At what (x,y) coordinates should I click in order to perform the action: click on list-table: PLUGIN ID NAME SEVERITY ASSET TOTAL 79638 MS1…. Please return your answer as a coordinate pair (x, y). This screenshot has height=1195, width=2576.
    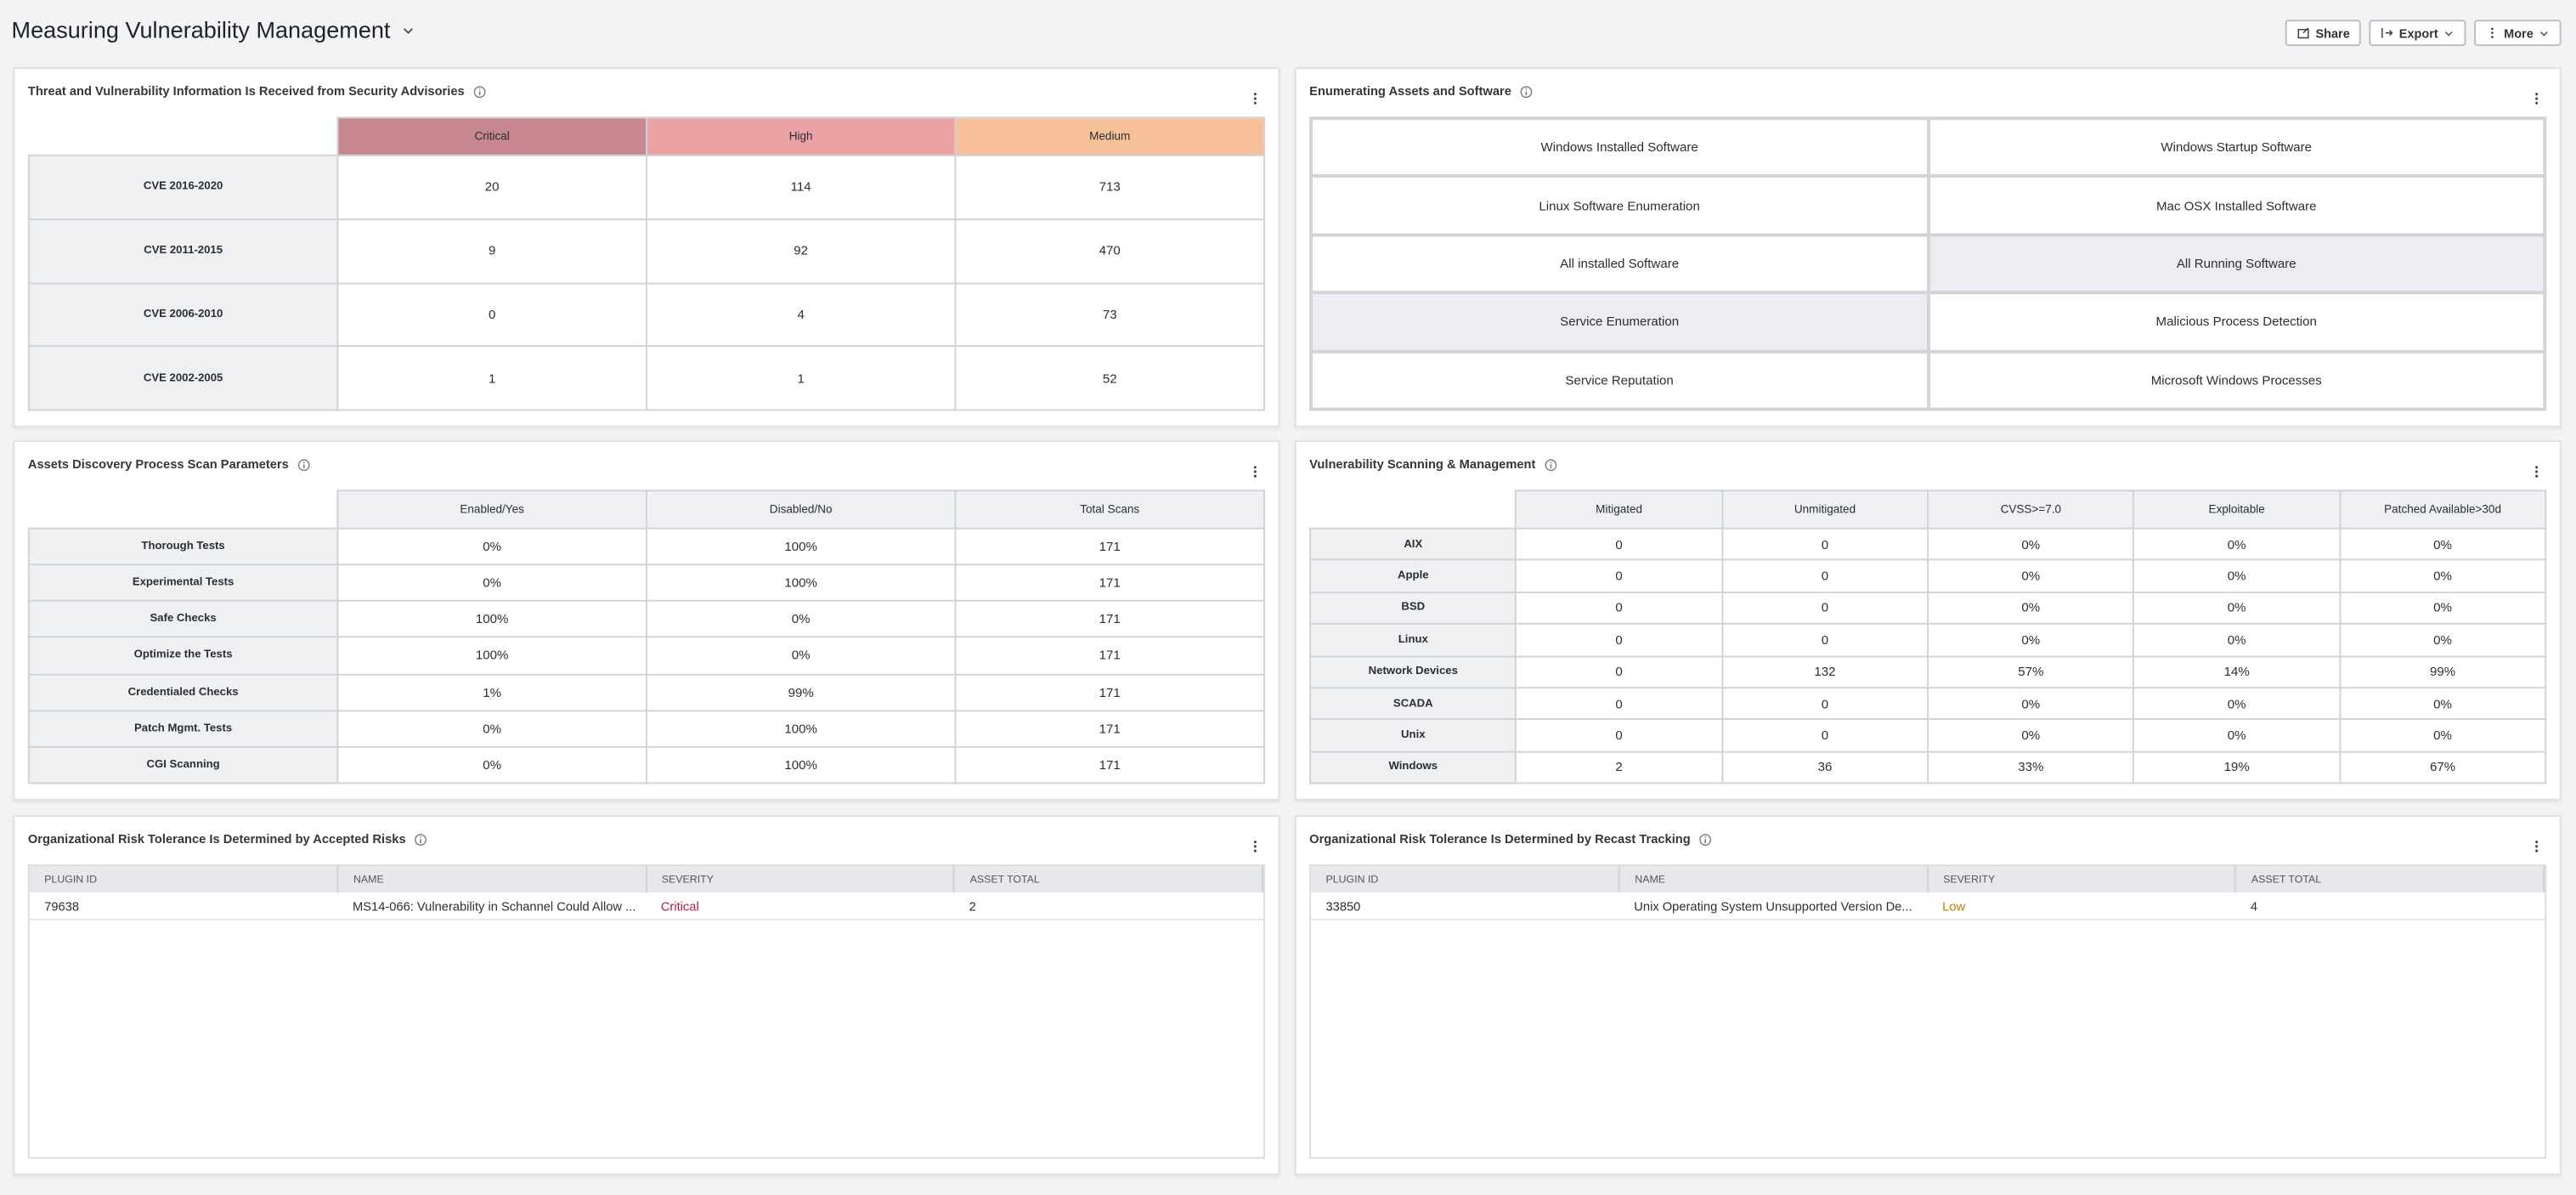
    Looking at the image, I should click on (646, 893).